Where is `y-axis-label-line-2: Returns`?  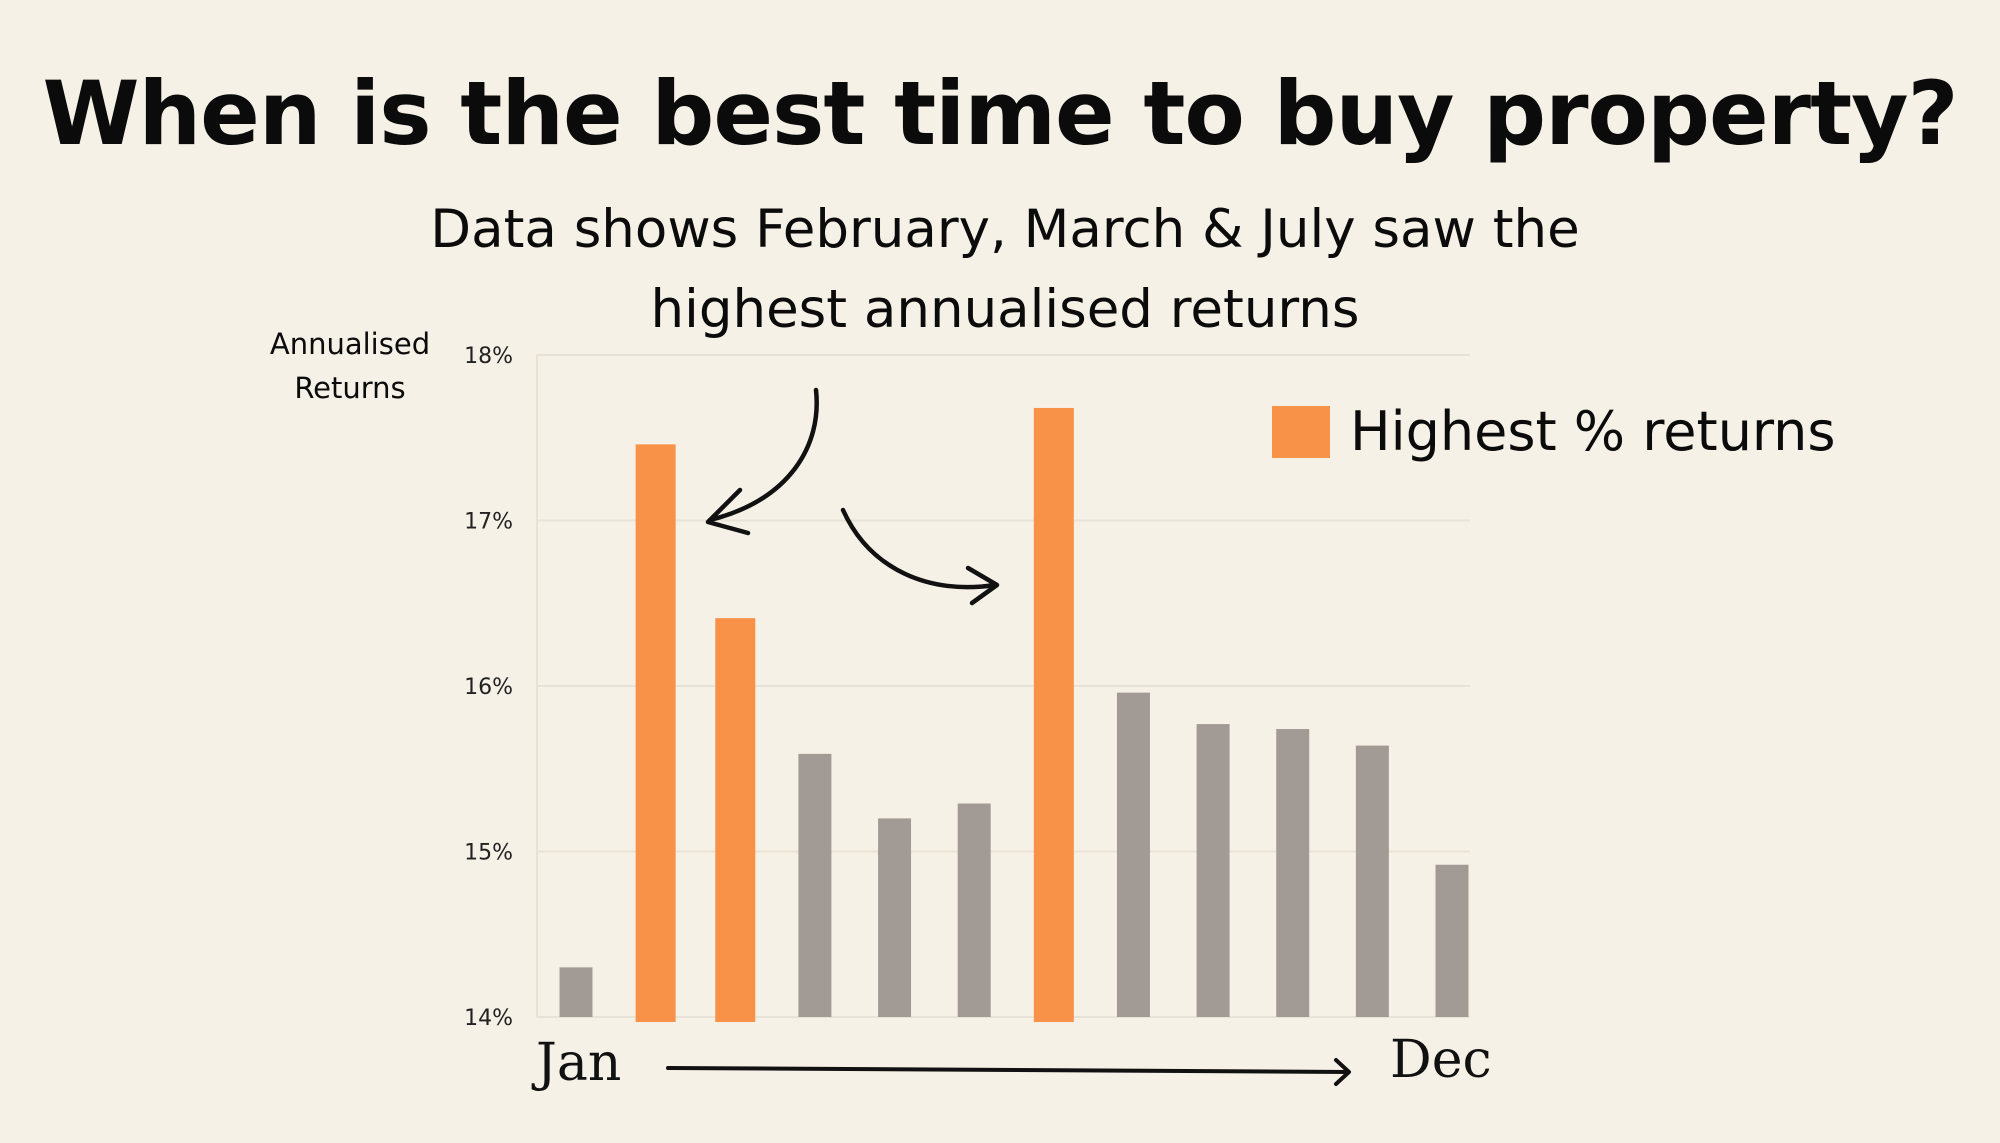
y-axis-label-line-2: Returns is located at coordinates (350, 388).